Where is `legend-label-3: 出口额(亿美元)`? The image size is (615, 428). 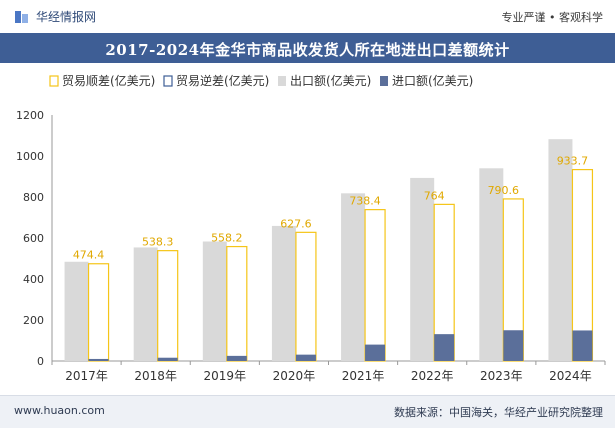 legend-label-3: 出口额(亿美元) is located at coordinates (330, 80).